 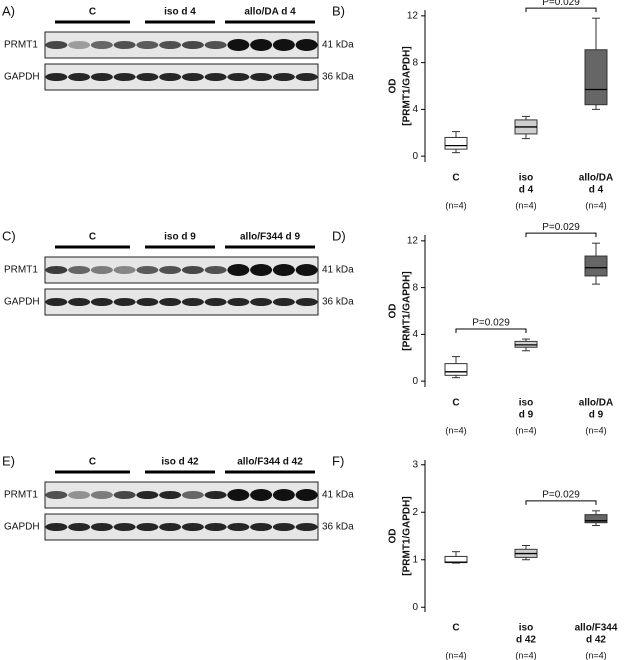 I want to click on row-label: PRMT1, so click(x=21, y=270).